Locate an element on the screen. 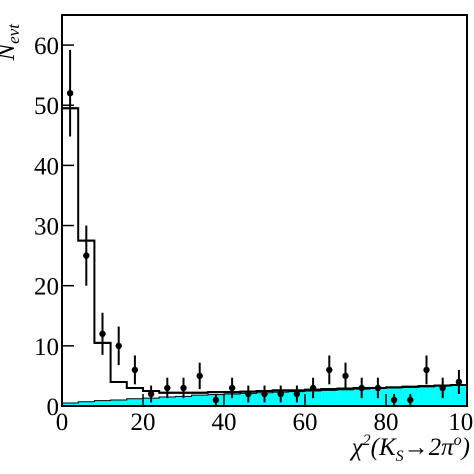  y-tick-label: 60 is located at coordinates (46, 46).